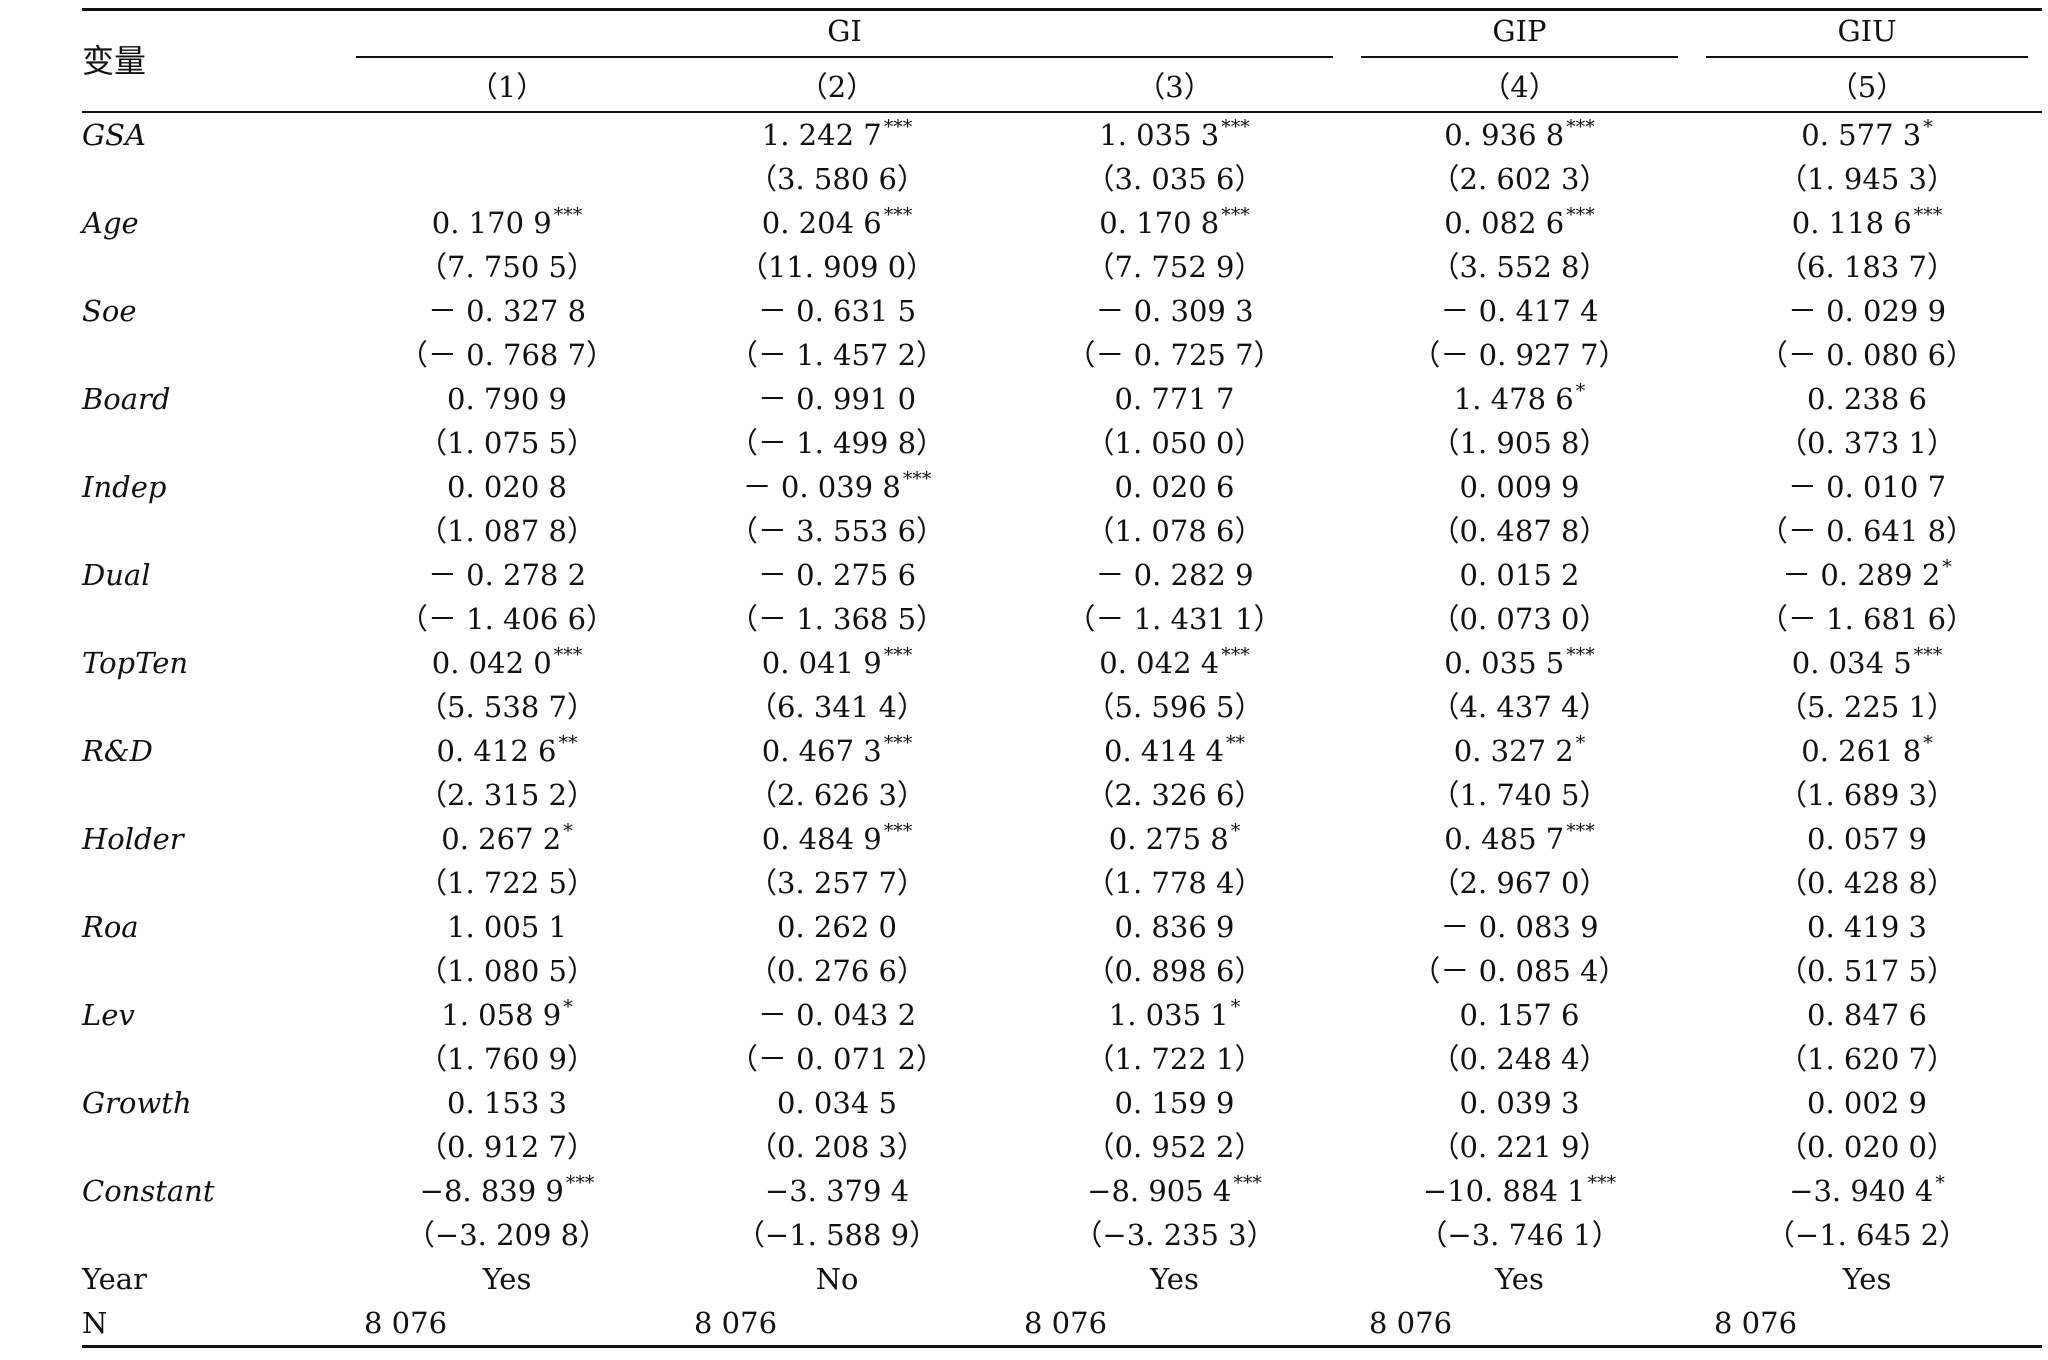  Describe the element at coordinates (837, 926) in the screenshot. I see `coefficient-value: 0. 262 0` at that location.